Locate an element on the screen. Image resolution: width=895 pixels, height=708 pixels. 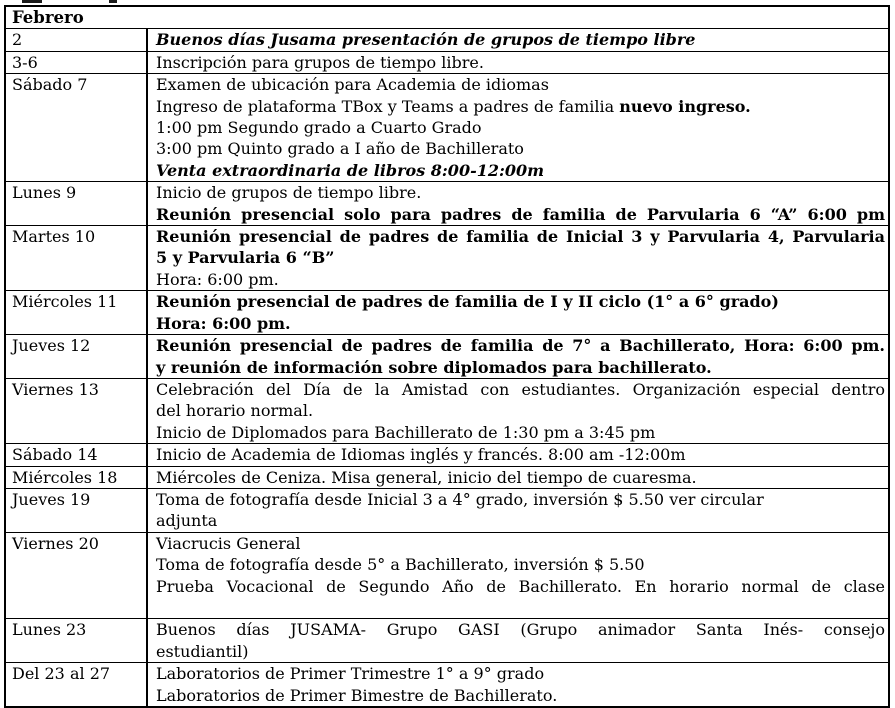
date-cell: Viernes 13 is located at coordinates (77, 411).